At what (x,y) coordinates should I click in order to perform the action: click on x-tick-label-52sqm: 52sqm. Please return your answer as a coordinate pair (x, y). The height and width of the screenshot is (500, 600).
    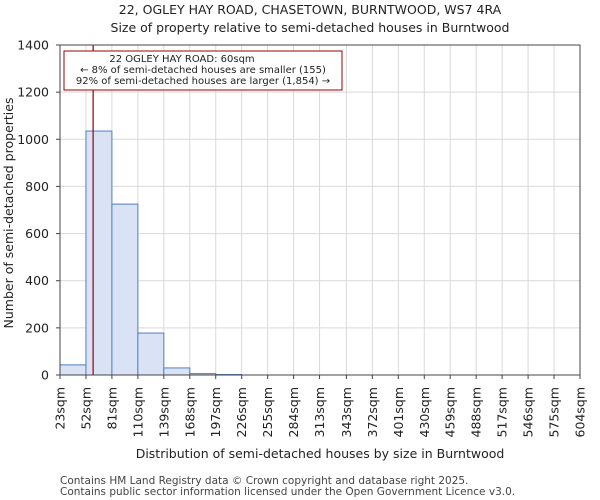
    Looking at the image, I should click on (85, 408).